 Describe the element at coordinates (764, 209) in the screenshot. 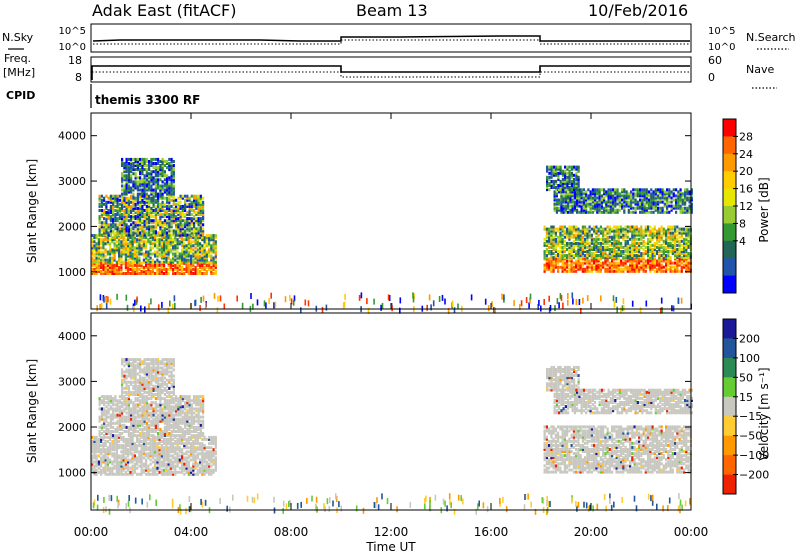

I see `power-cbar-label: Power [dB]` at that location.